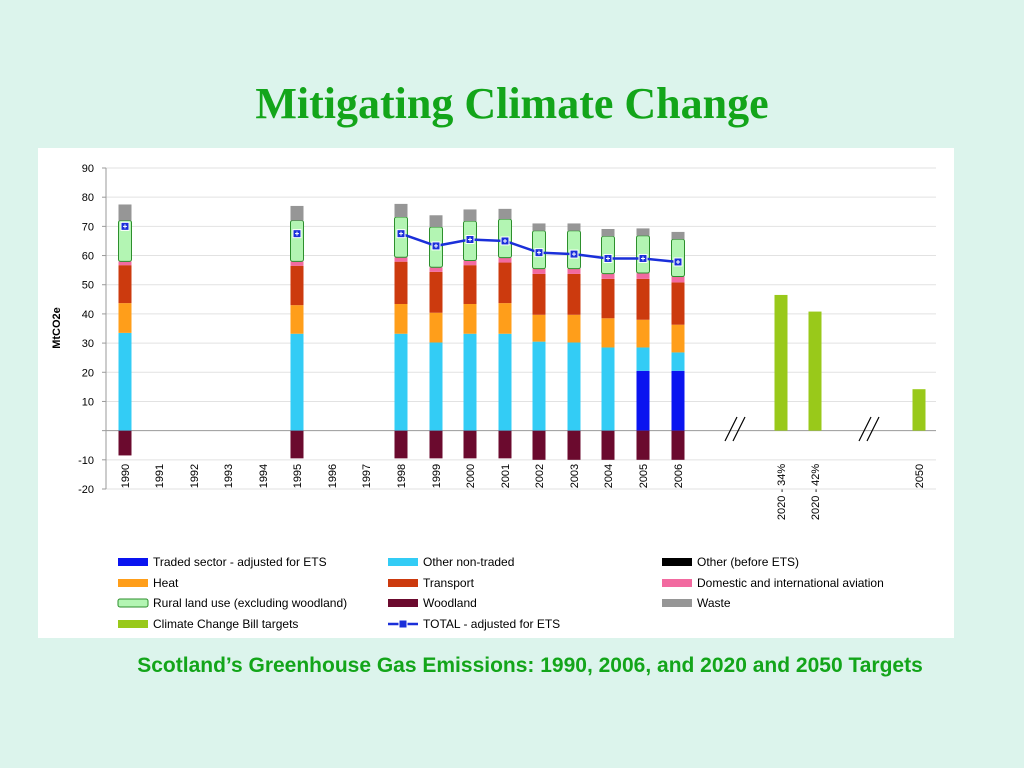  What do you see at coordinates (88, 344) in the screenshot?
I see `y-tick-label: 30` at bounding box center [88, 344].